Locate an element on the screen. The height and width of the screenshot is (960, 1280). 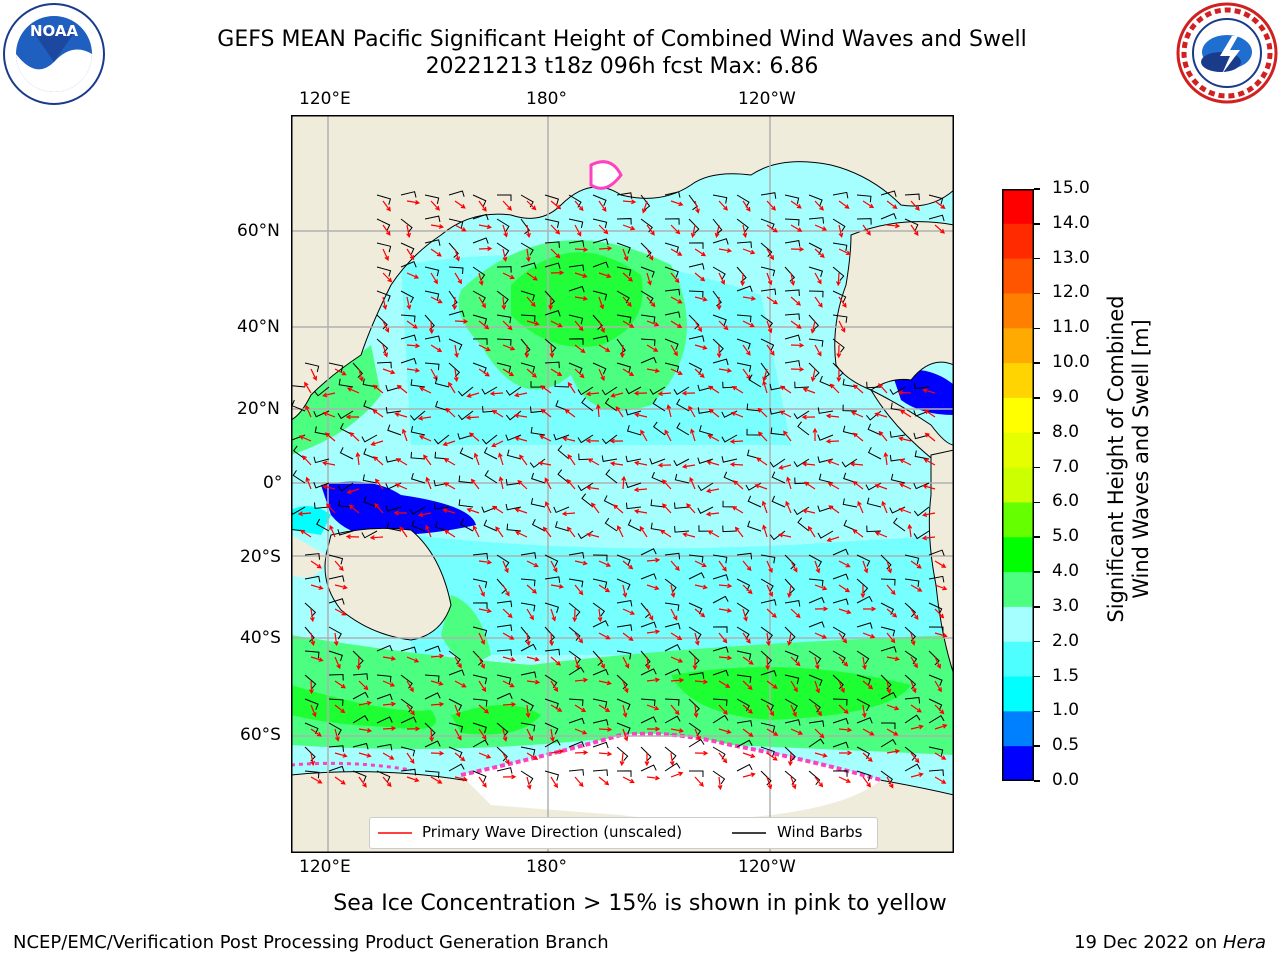
wave-region-gulf-of-mexico is located at coordinates (922, 392).